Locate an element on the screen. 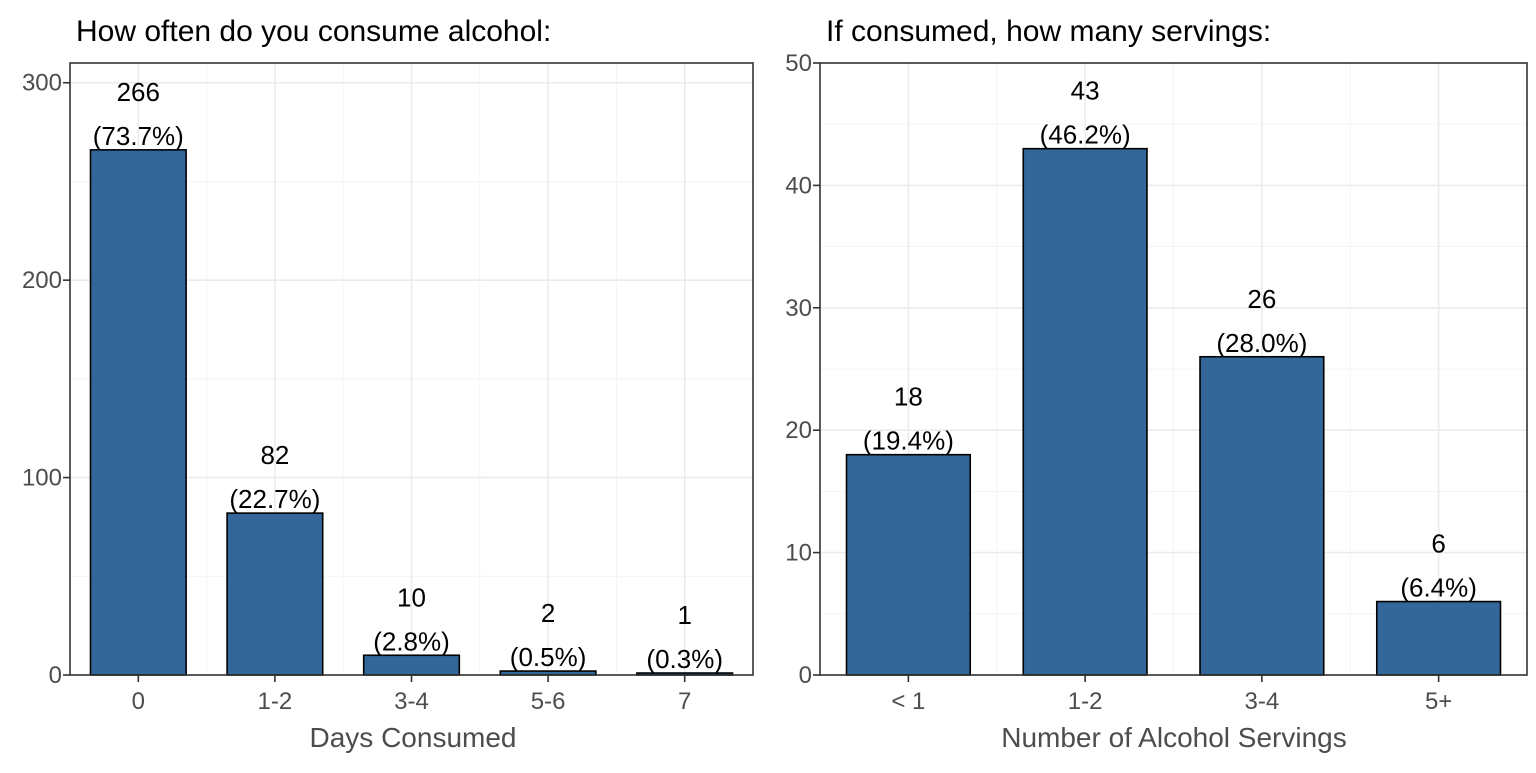 Image resolution: width=1536 pixels, height=773 pixels. bar-label-percent: (2.8%) is located at coordinates (411, 641).